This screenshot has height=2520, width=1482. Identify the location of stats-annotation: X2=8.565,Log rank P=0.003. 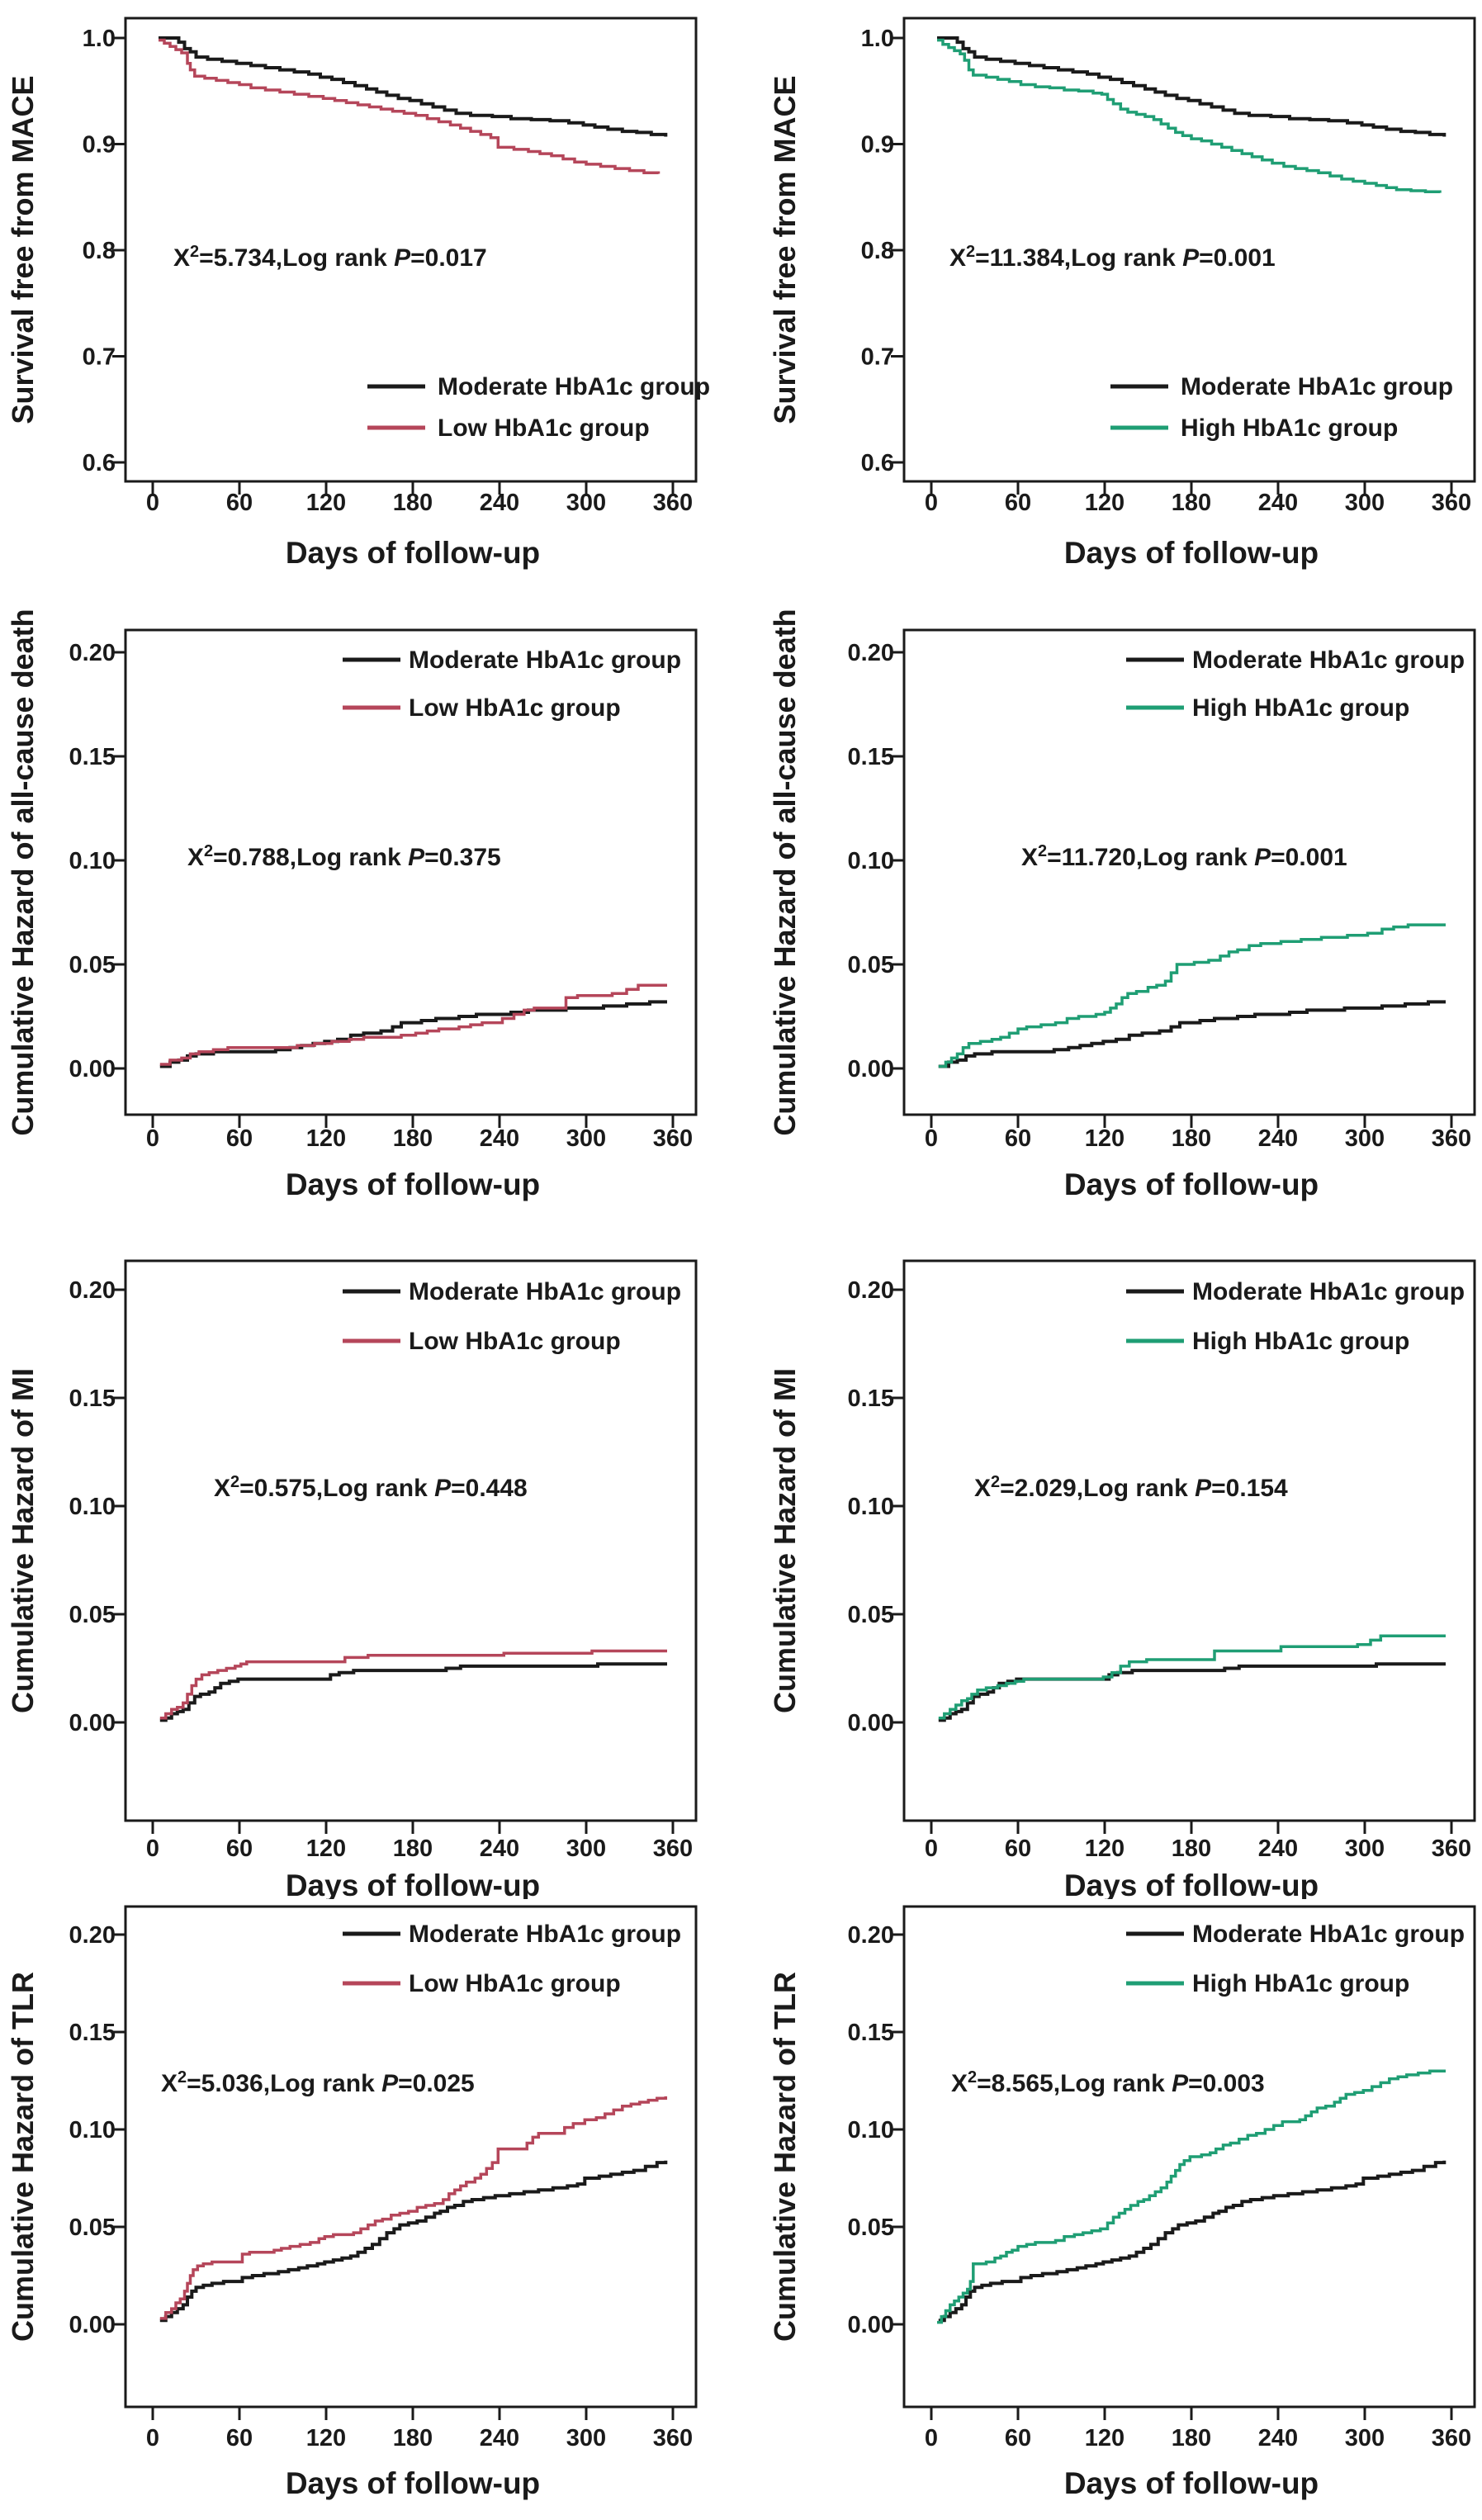
(1108, 2082).